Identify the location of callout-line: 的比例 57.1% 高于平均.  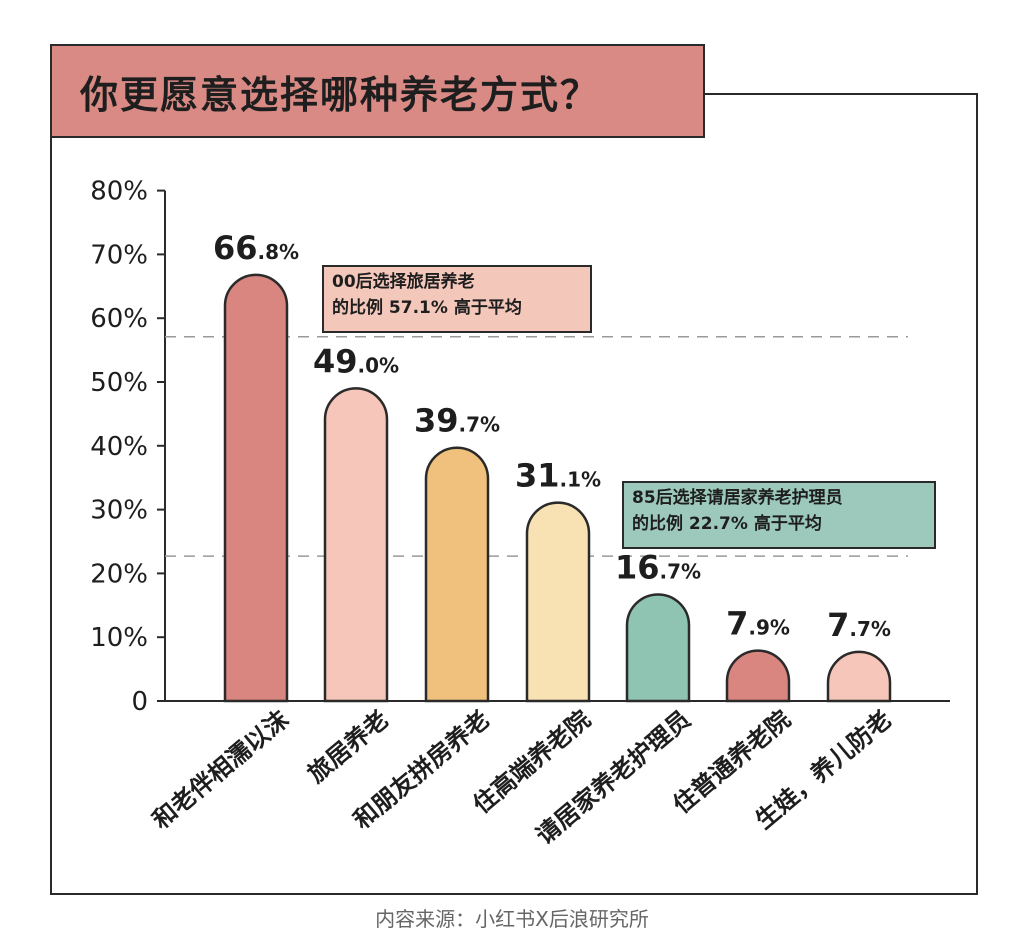
(427, 308).